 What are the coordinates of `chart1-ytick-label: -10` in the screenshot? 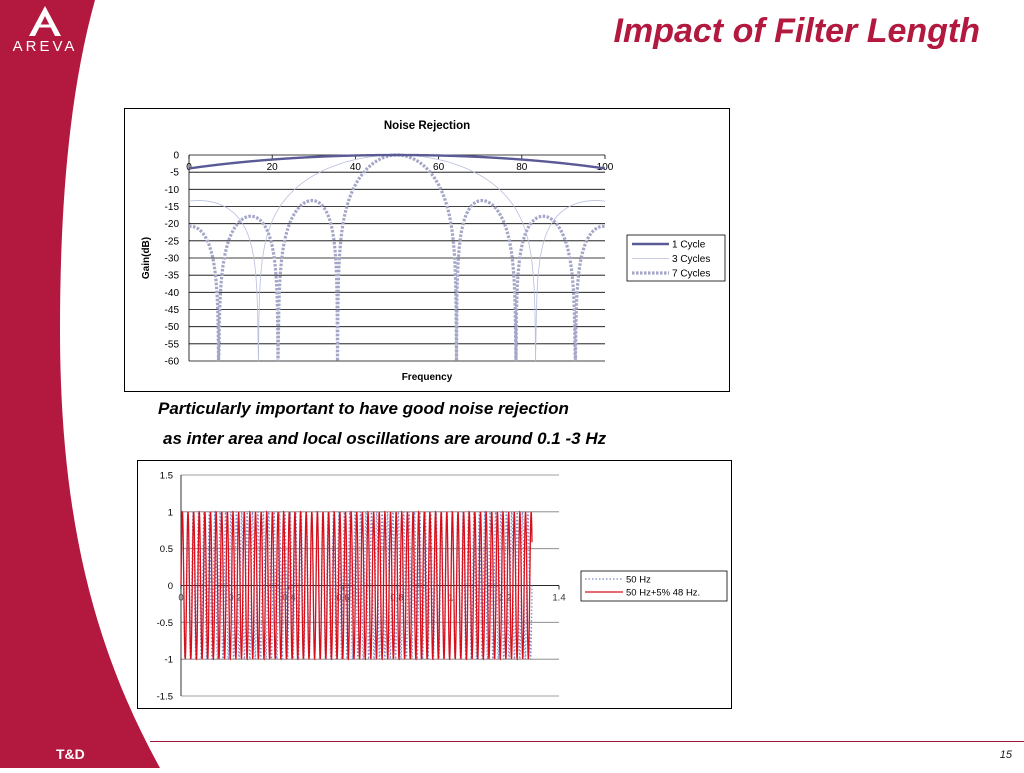 It's located at (172, 190).